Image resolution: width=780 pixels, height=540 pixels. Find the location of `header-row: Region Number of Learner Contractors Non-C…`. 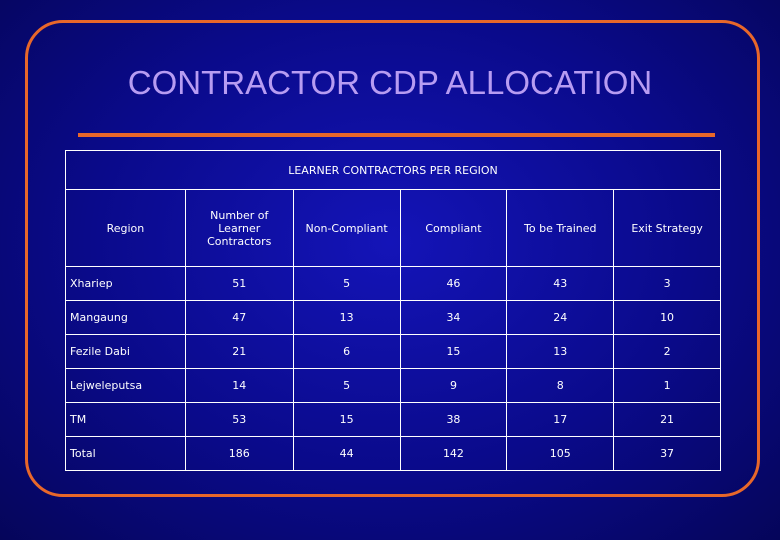

header-row: Region Number of Learner Contractors Non-C… is located at coordinates (393, 228).